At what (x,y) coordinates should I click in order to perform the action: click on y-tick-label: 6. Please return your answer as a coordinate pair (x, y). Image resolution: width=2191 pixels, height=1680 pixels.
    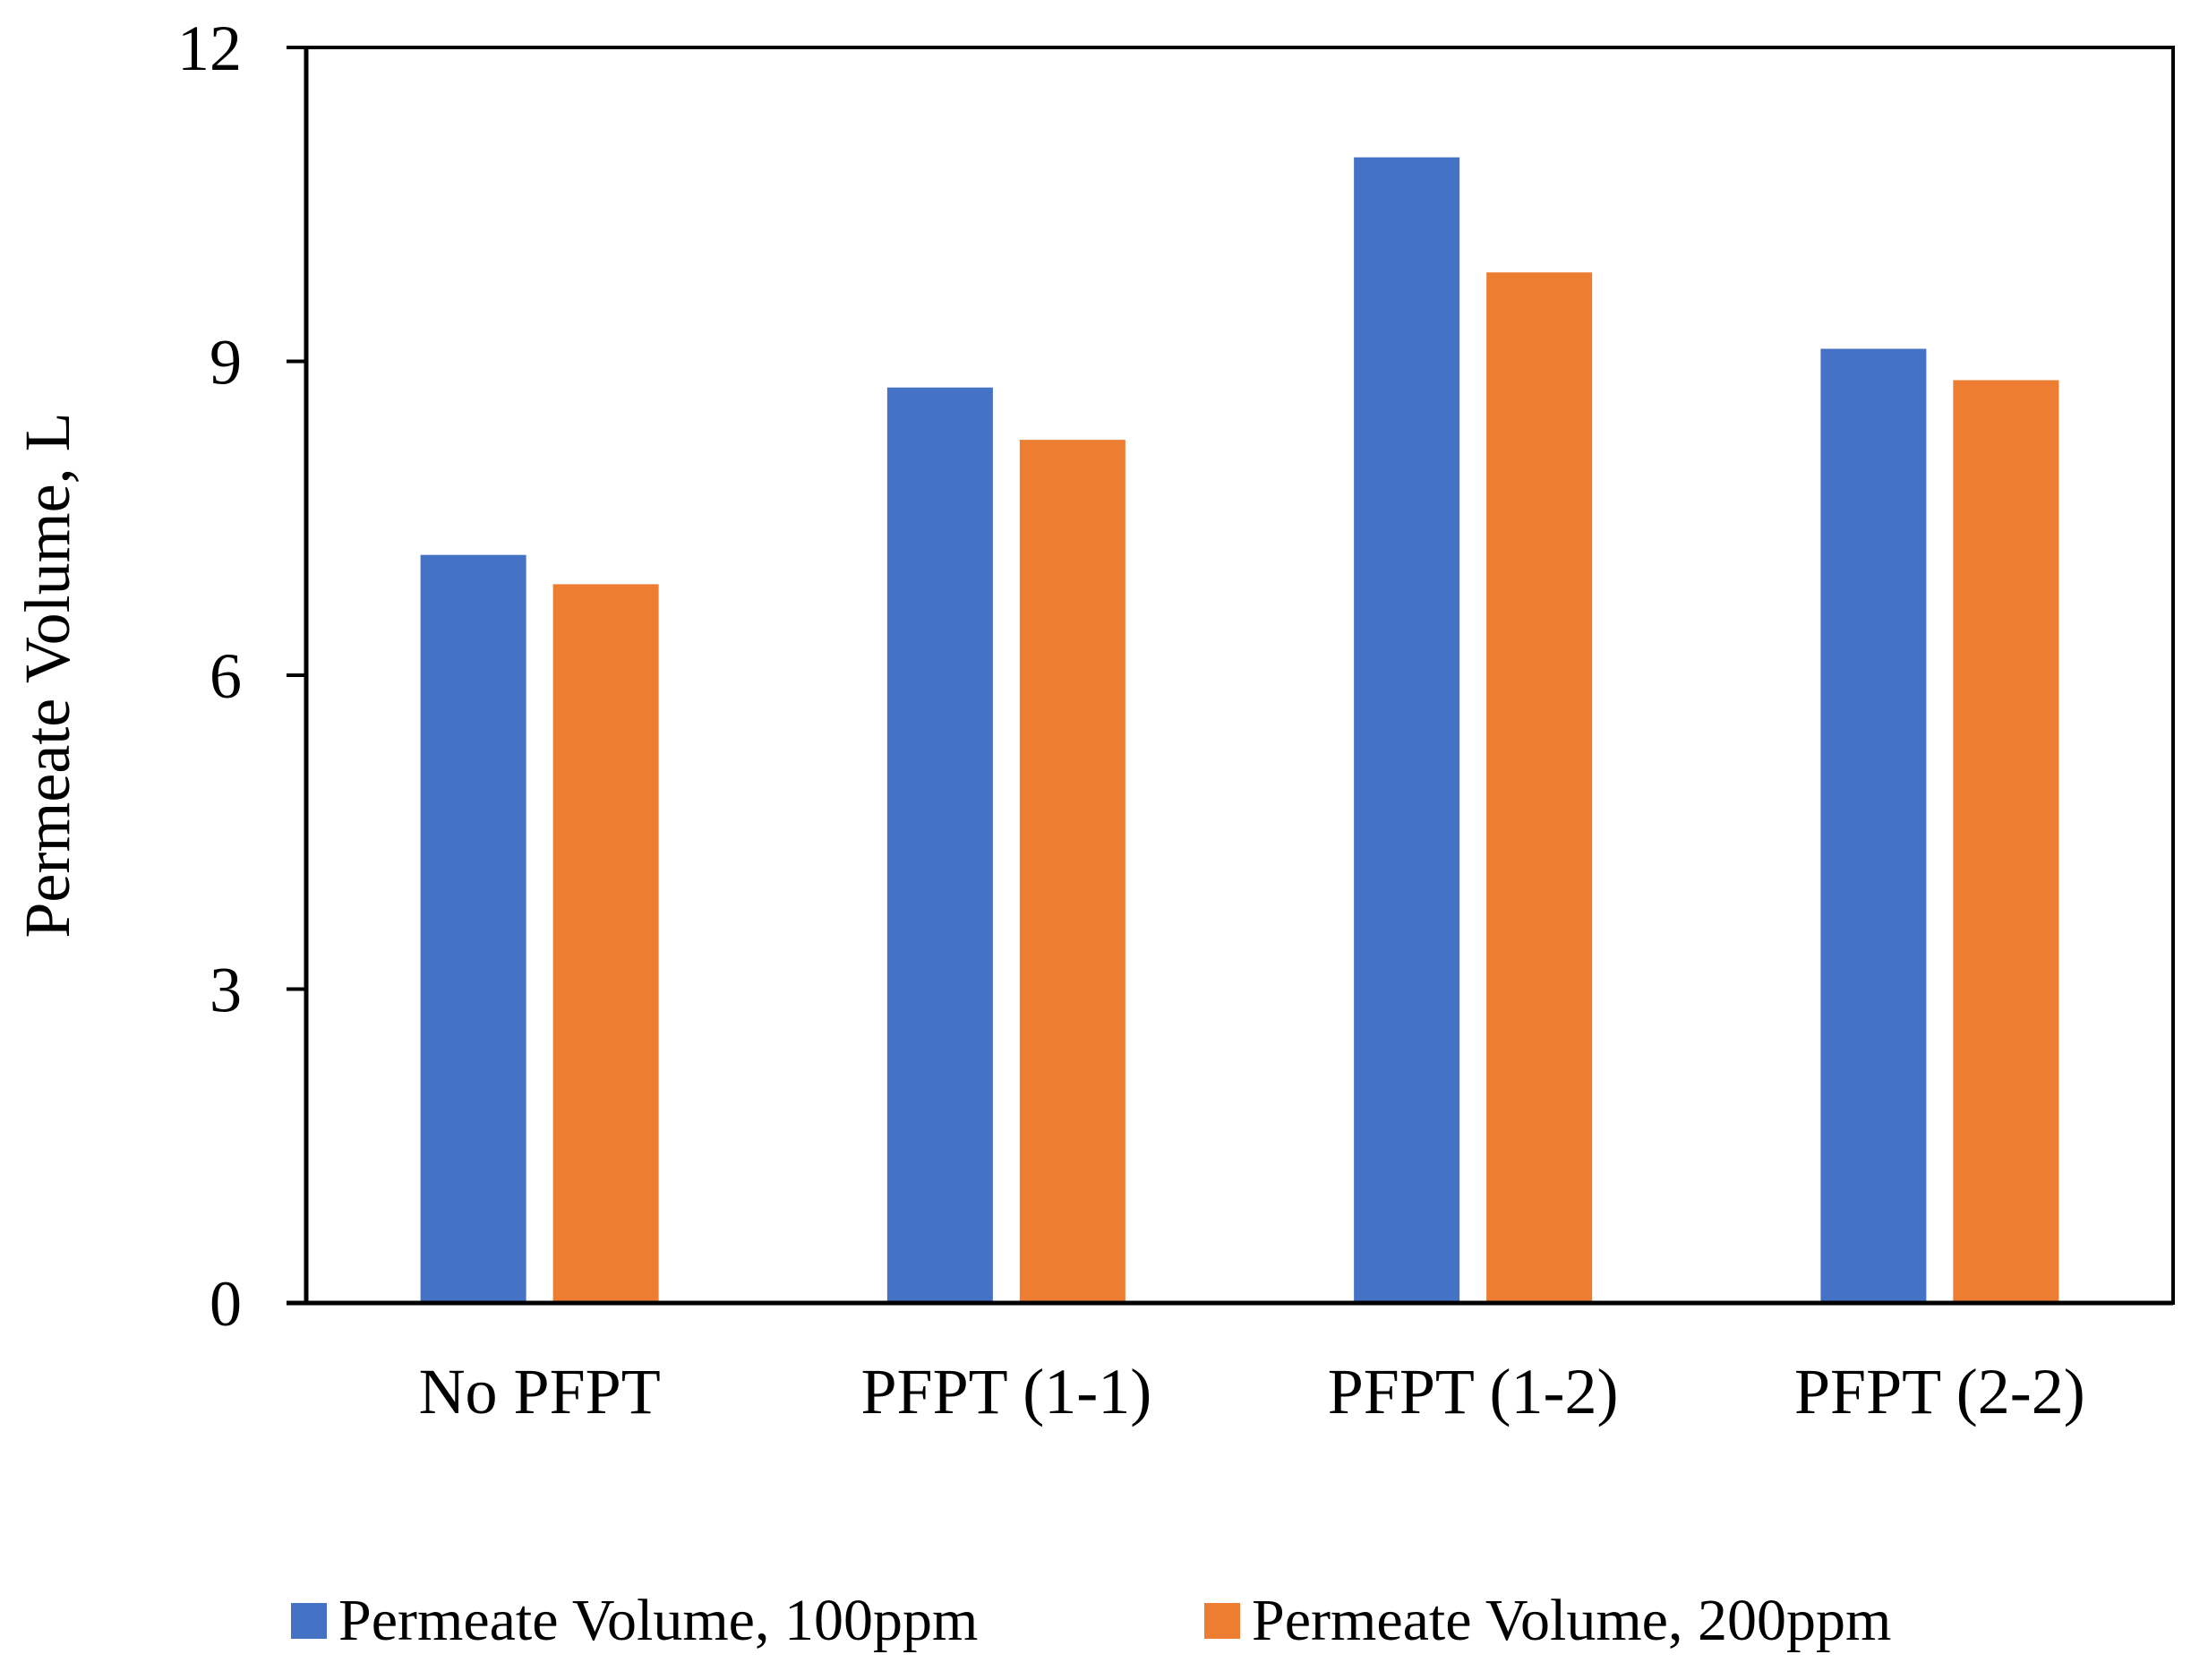
    Looking at the image, I should click on (226, 676).